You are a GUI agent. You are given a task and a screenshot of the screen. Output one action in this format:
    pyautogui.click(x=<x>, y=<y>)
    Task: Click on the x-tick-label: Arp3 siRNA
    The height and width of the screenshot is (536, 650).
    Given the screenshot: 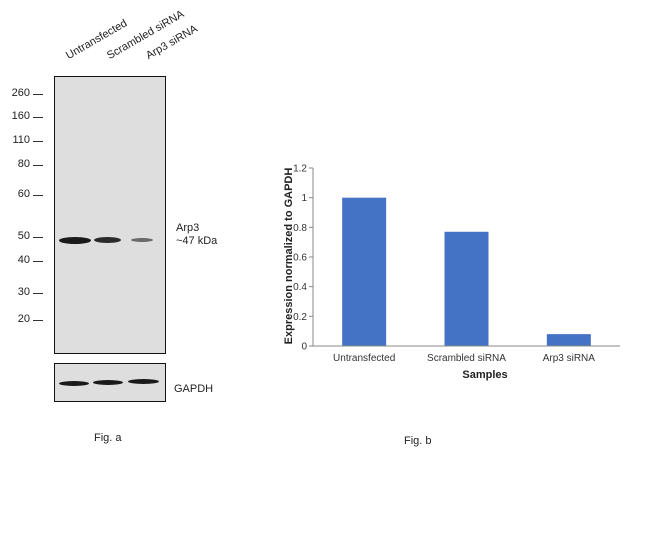 What is the action you would take?
    pyautogui.click(x=569, y=358)
    